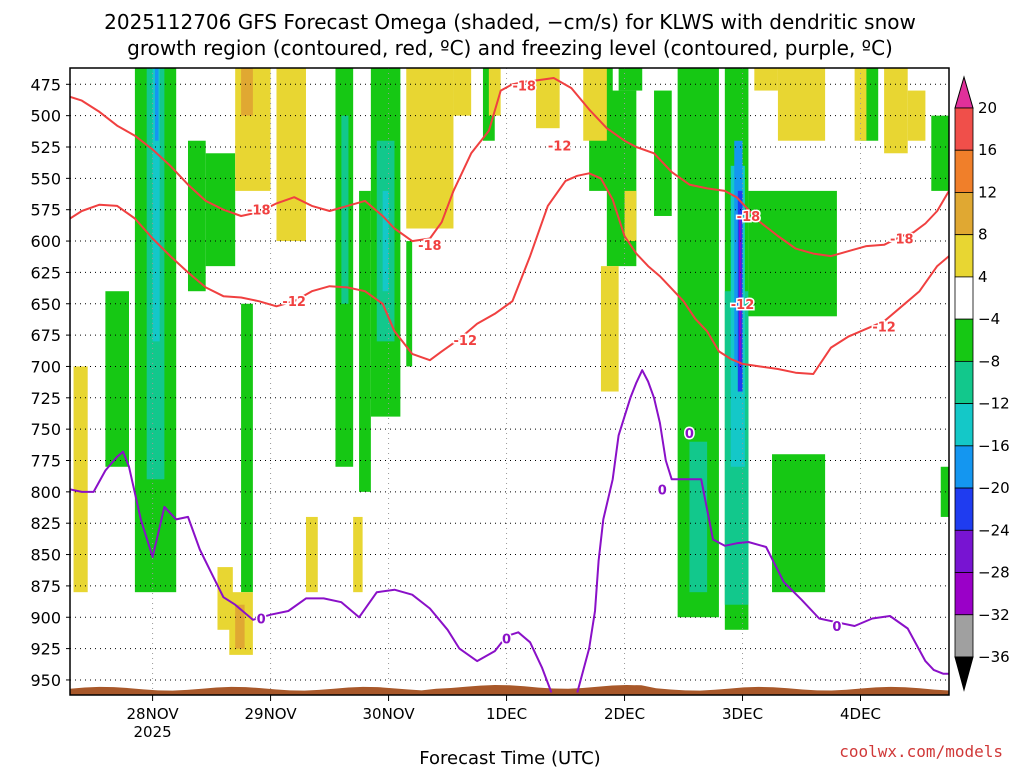 This screenshot has width=1024, height=768. I want to click on contour-label-1: -12, so click(560, 147).